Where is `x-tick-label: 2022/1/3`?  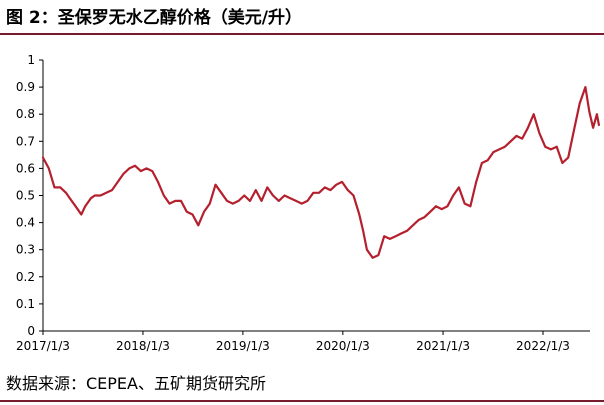 x-tick-label: 2022/1/3 is located at coordinates (543, 346).